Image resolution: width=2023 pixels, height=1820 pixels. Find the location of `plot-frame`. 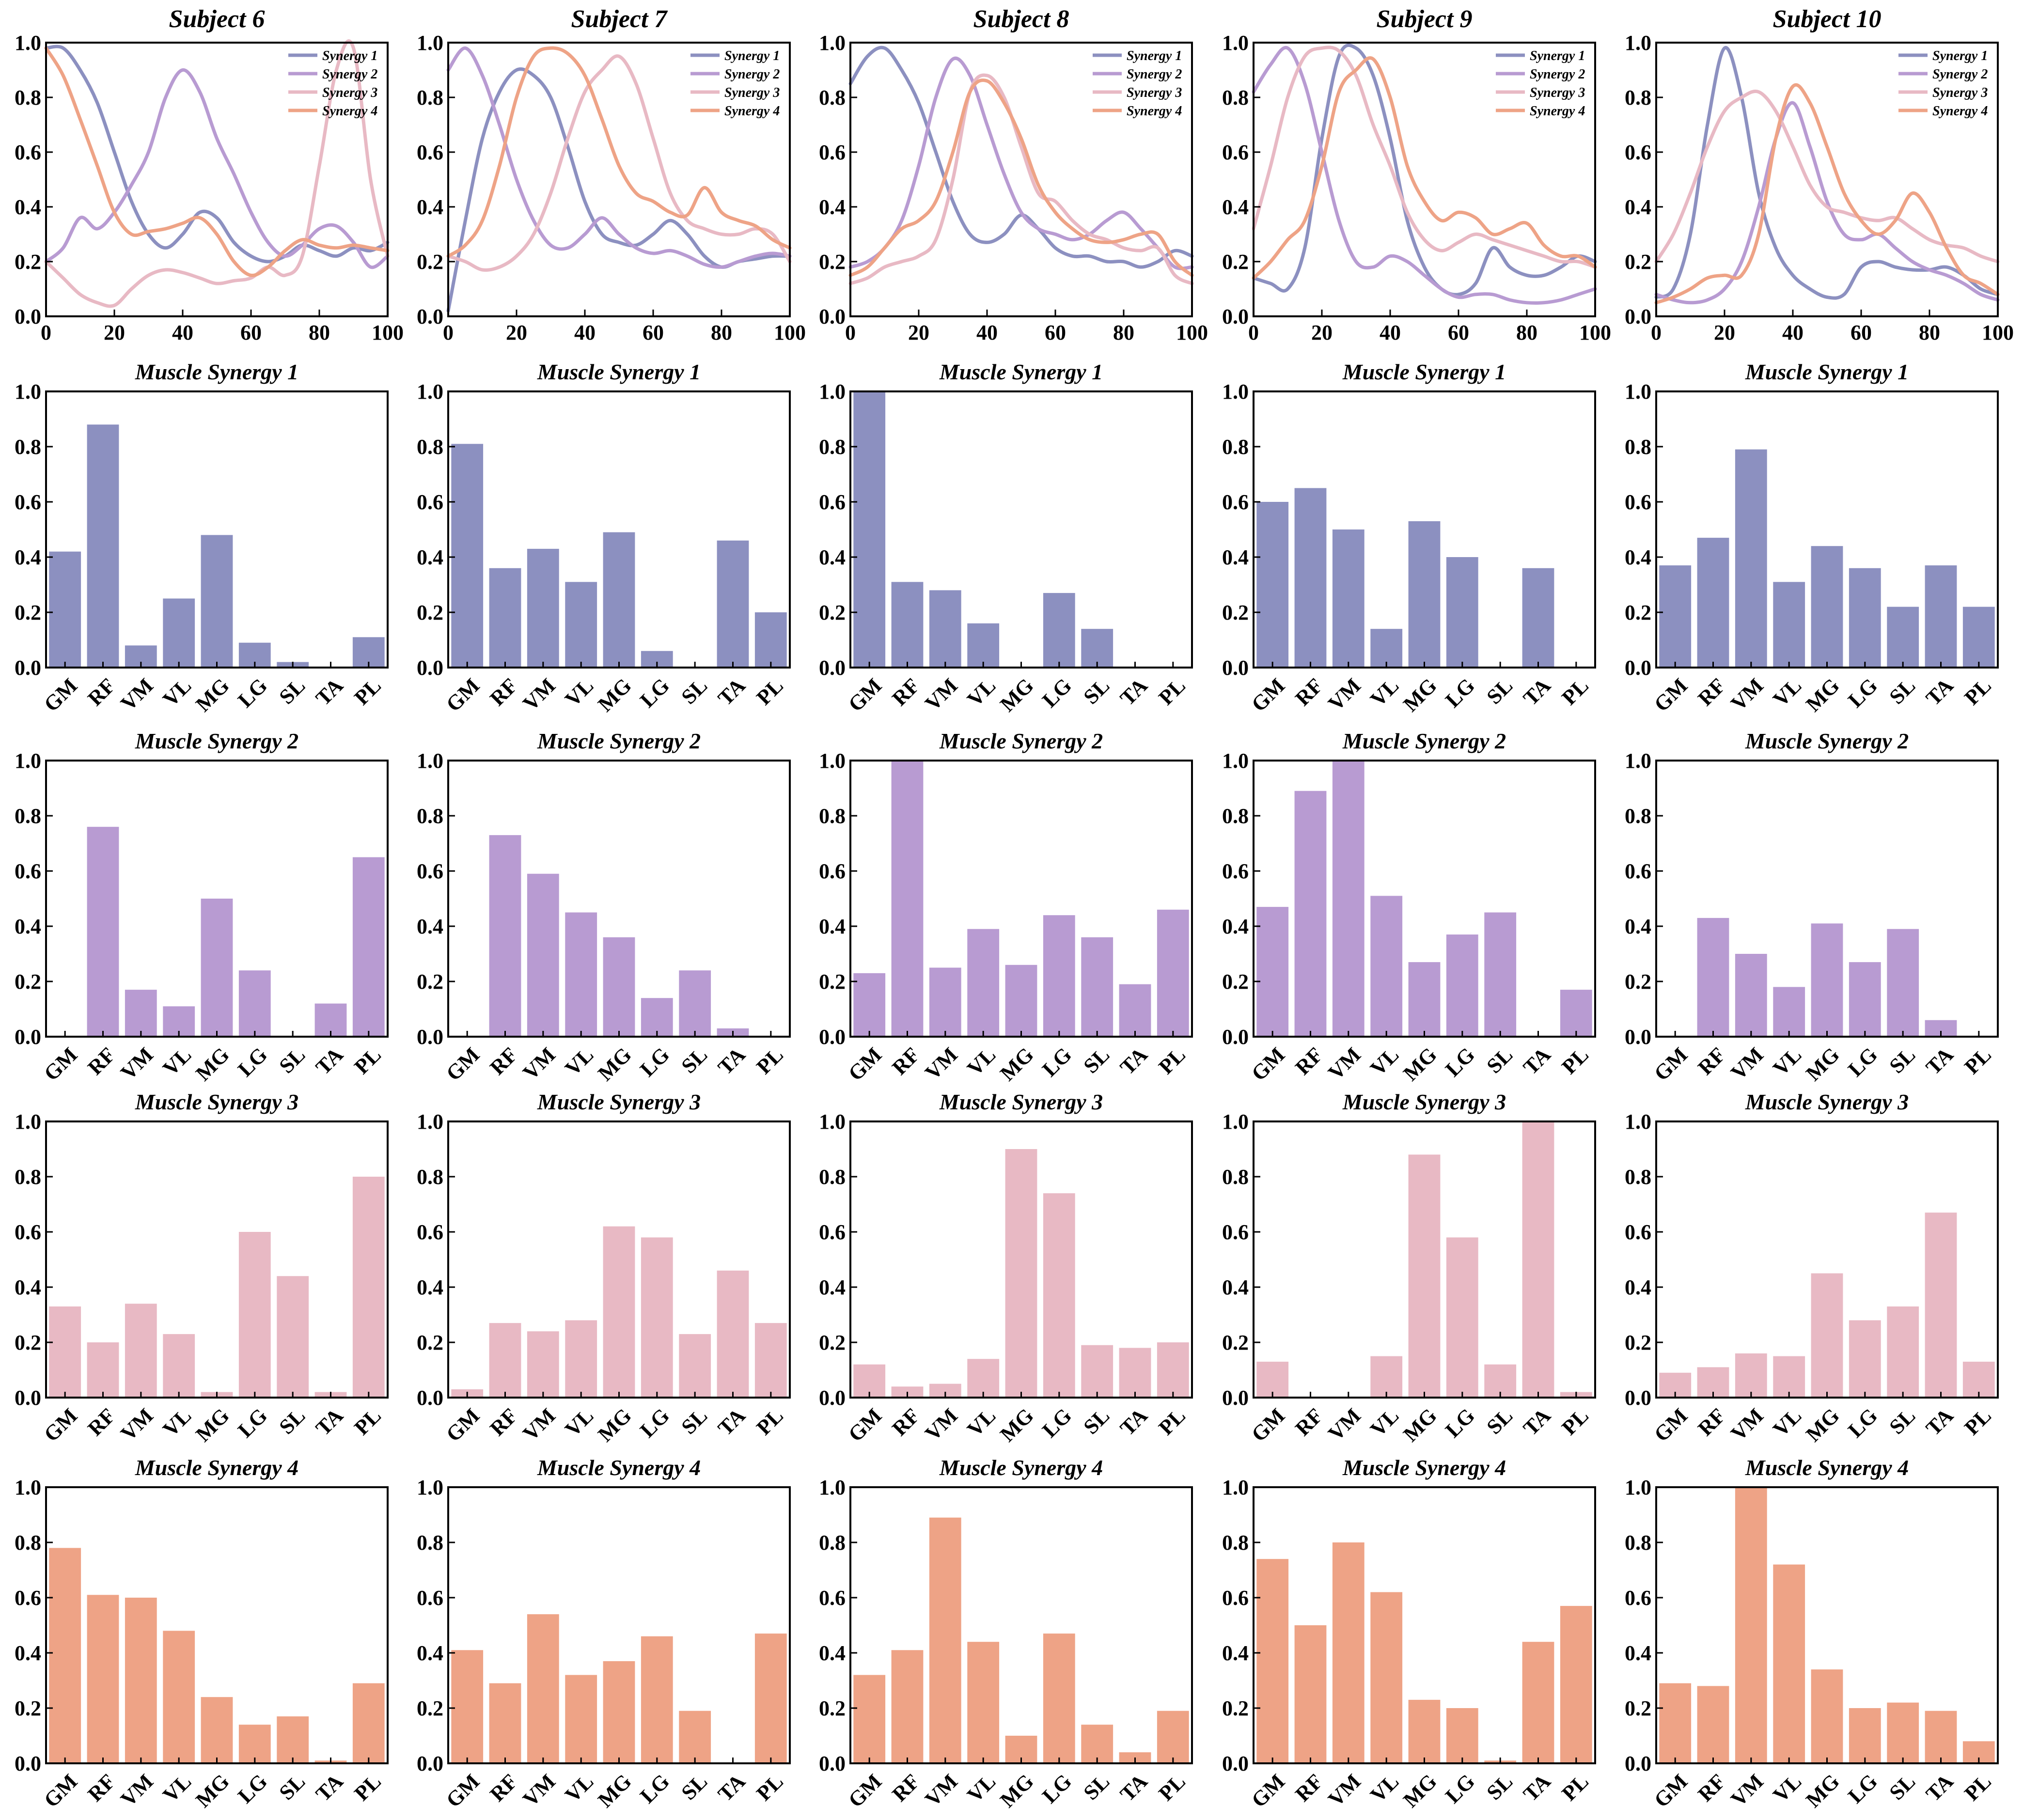

plot-frame is located at coordinates (1827, 180).